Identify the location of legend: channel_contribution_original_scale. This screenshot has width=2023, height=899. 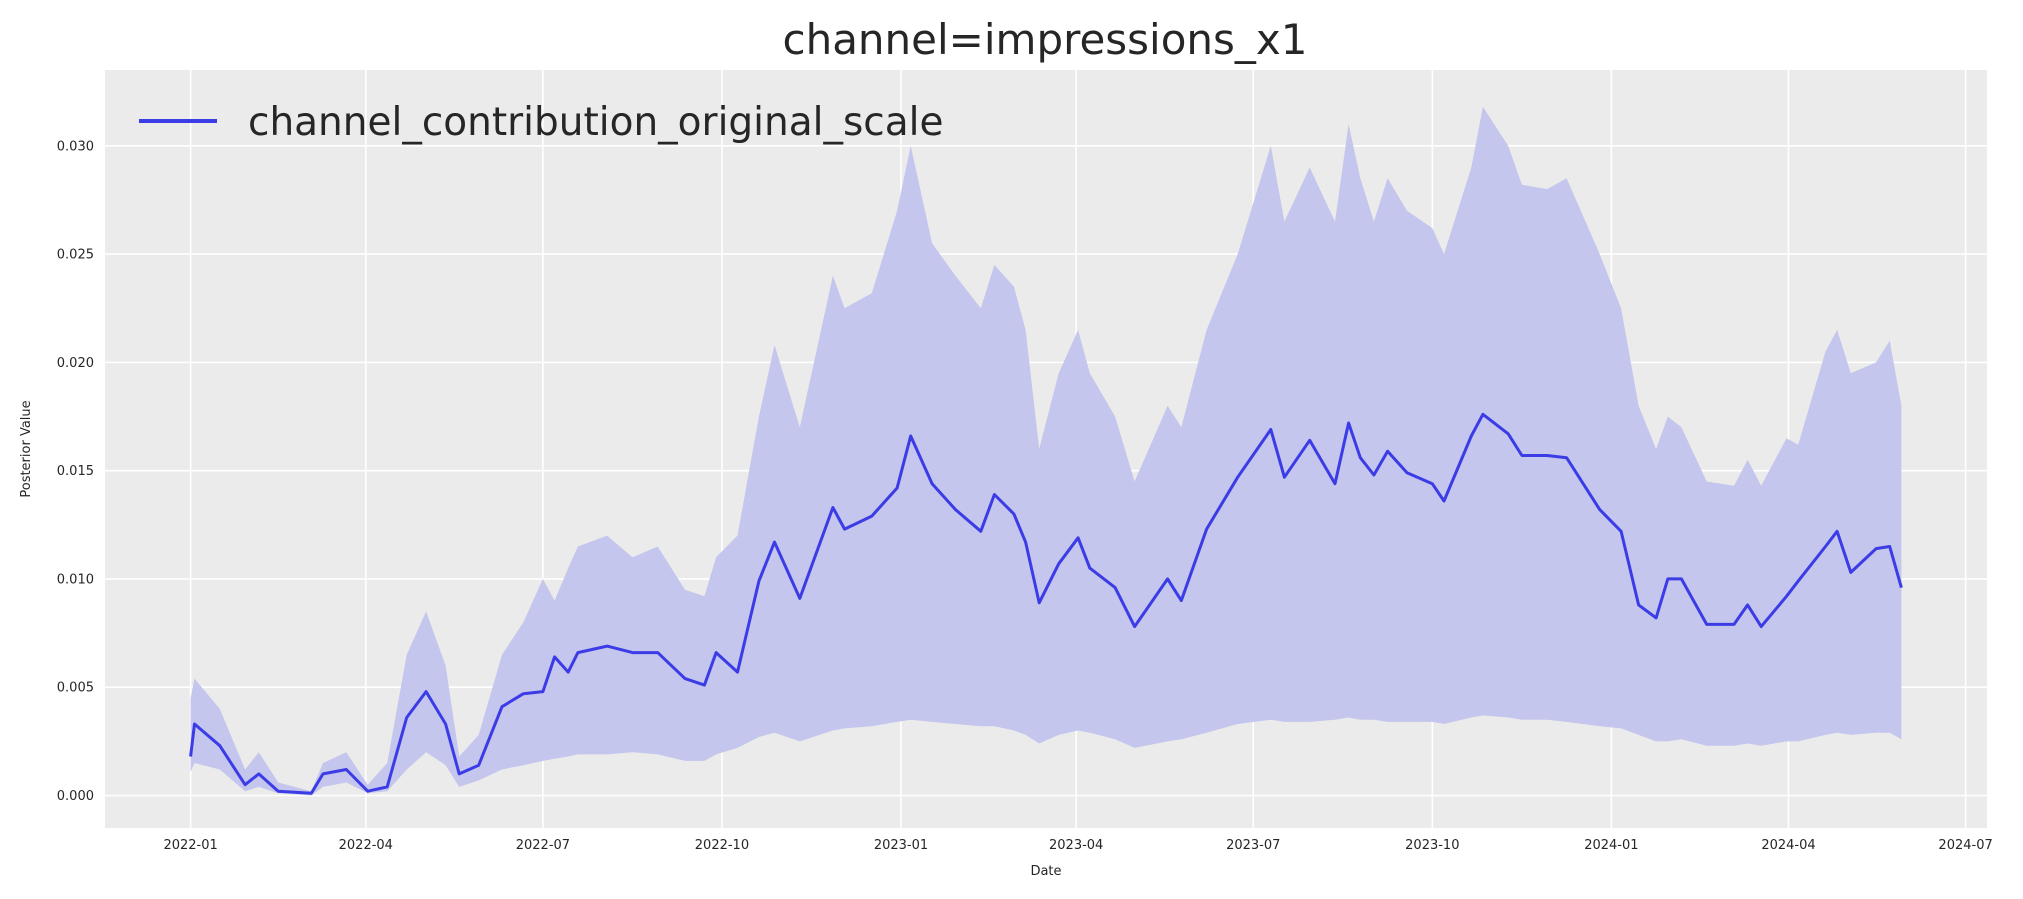
(541, 122).